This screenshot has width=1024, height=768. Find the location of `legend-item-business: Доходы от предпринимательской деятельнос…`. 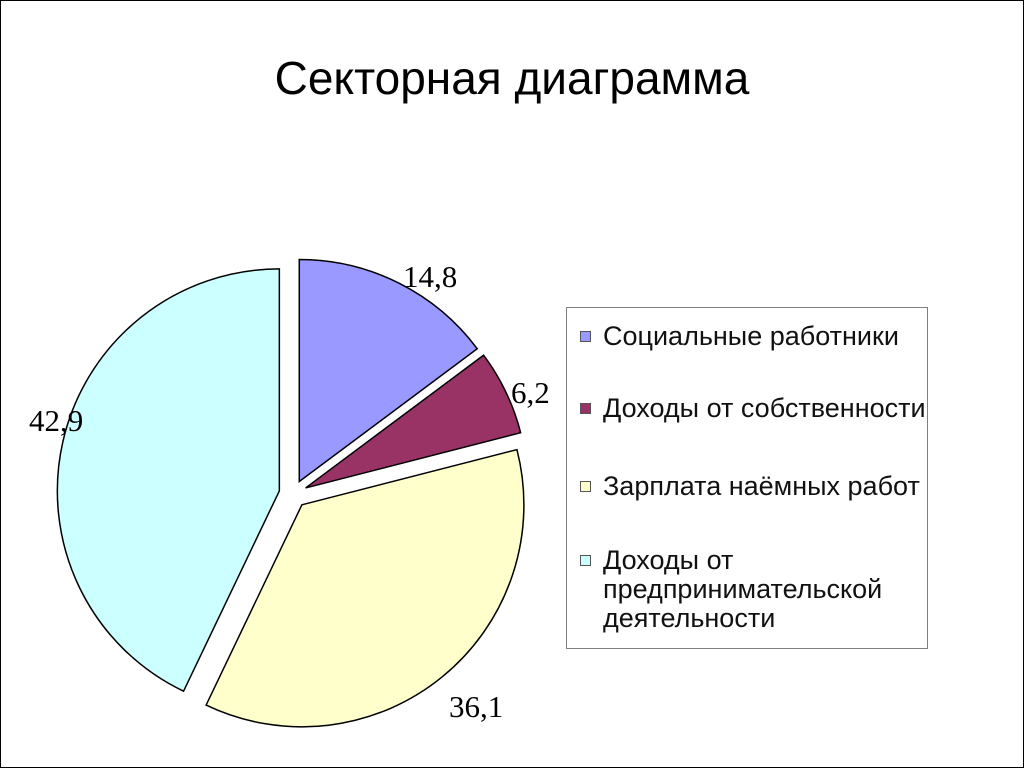

legend-item-business: Доходы от предпринимательской деятельнос… is located at coordinates (731, 589).